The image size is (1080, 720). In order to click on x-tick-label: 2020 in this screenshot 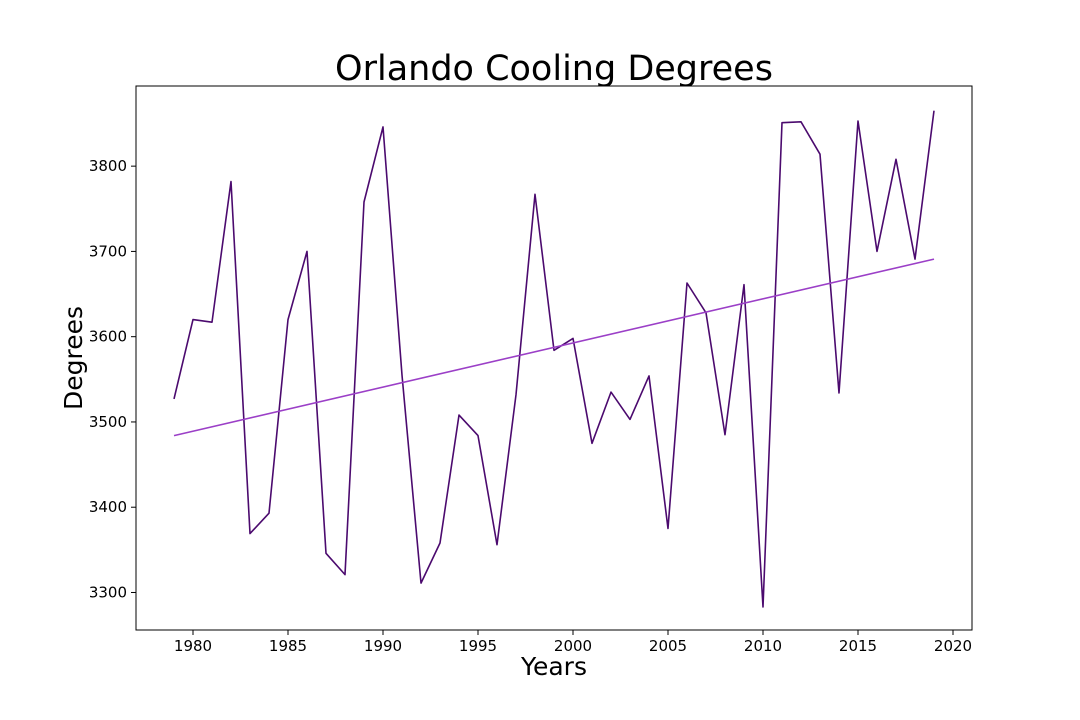, I will do `click(953, 646)`.